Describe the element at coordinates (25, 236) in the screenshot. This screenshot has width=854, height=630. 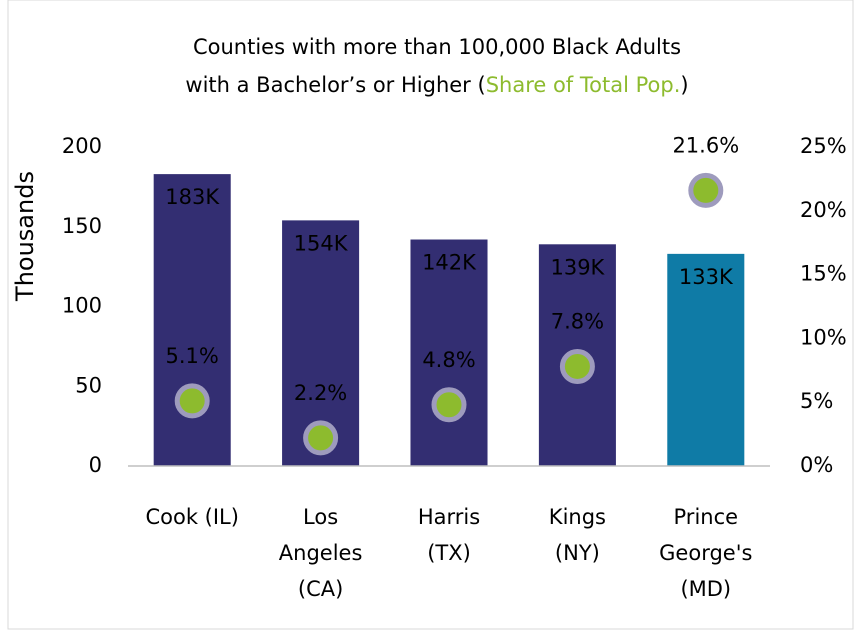
I see `y-axis-label: Thousands` at that location.